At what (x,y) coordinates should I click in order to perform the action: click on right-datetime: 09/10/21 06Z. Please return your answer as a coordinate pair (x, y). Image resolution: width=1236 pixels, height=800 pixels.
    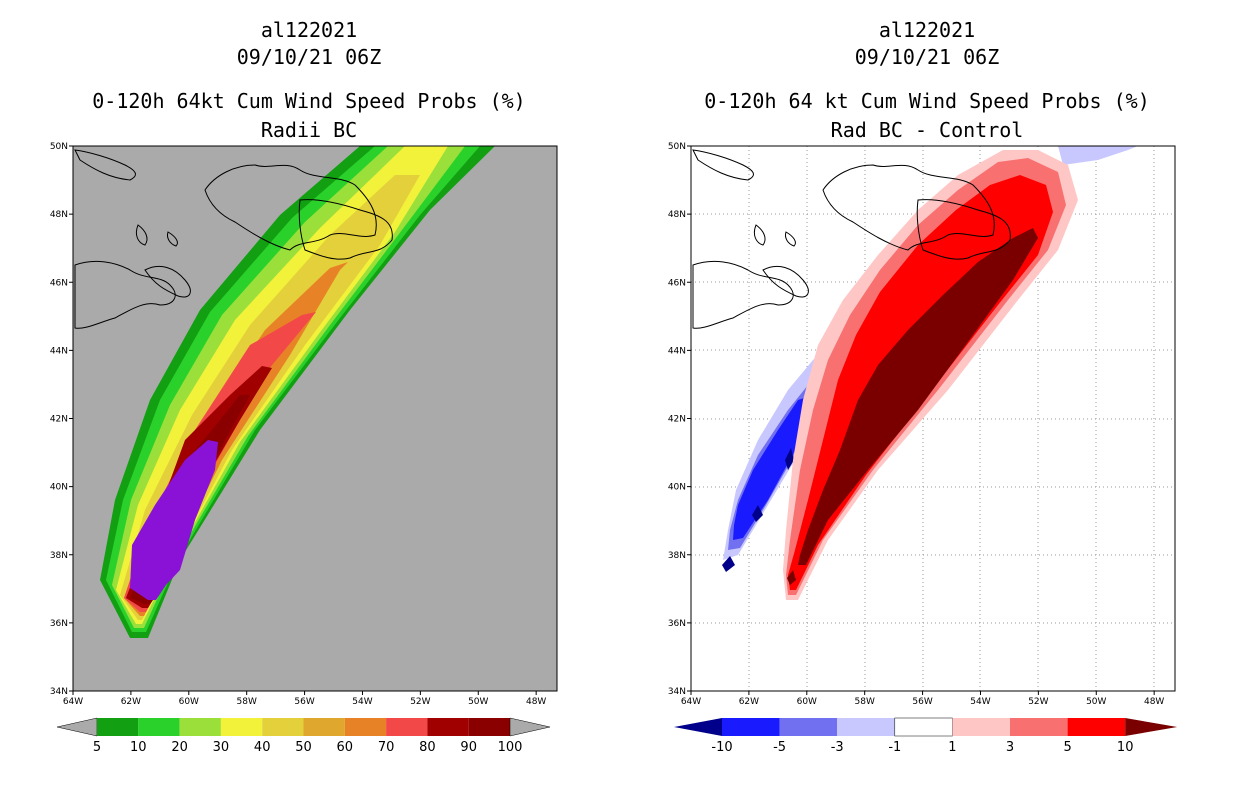
    Looking at the image, I should click on (927, 57).